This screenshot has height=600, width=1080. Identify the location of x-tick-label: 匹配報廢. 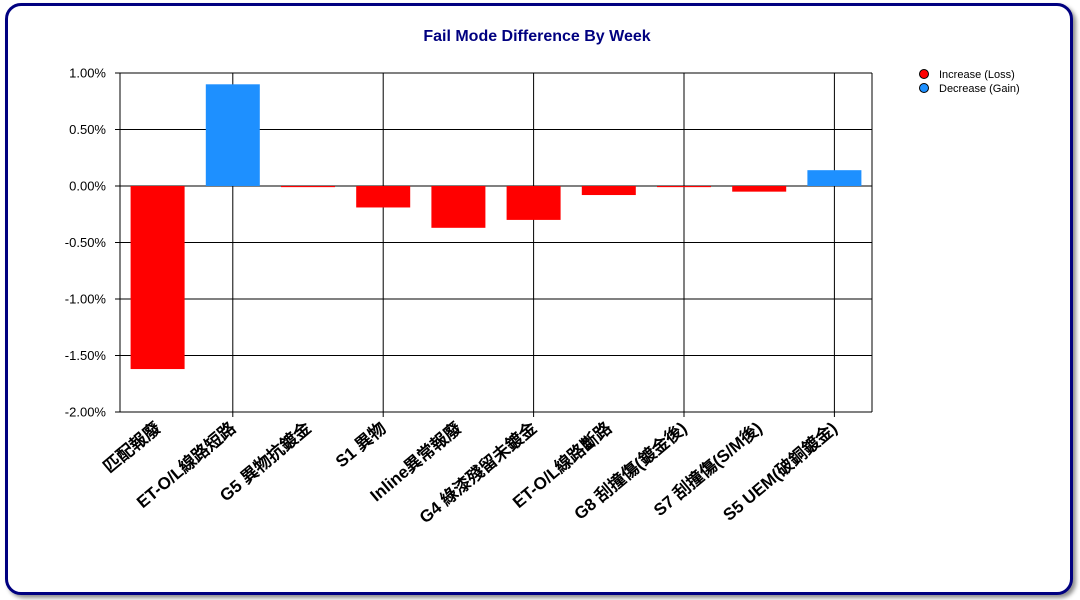
(132, 447).